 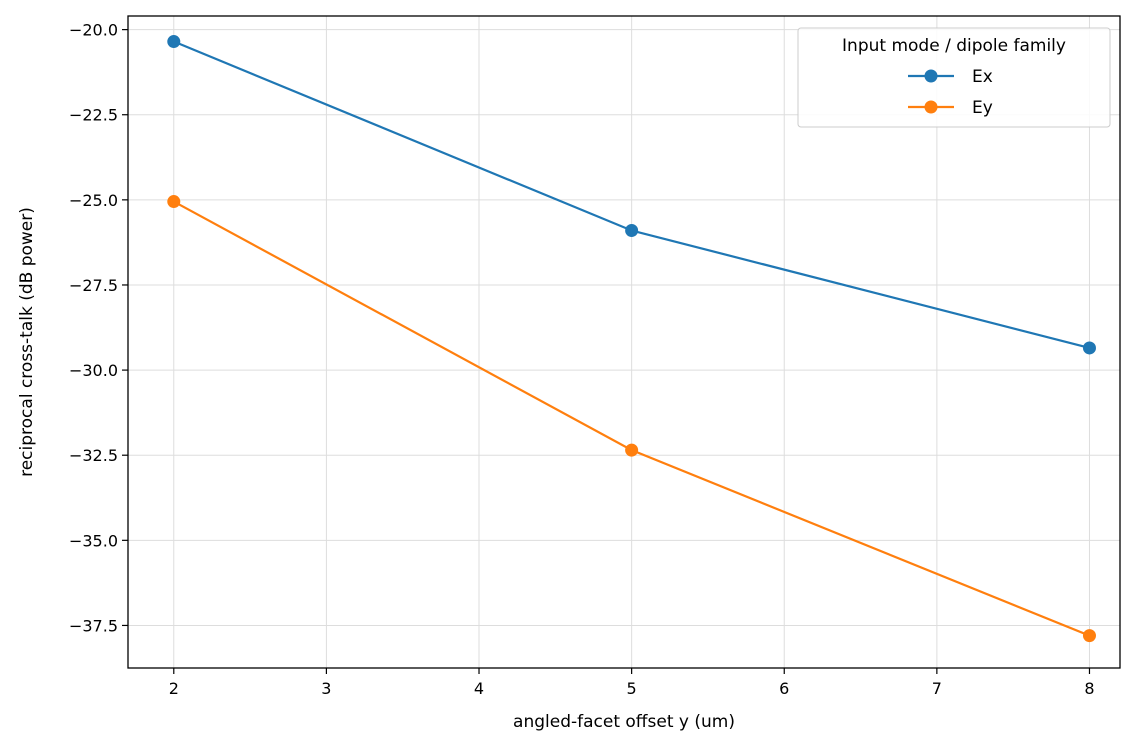 What do you see at coordinates (479, 688) in the screenshot?
I see `x-tick-label: 4` at bounding box center [479, 688].